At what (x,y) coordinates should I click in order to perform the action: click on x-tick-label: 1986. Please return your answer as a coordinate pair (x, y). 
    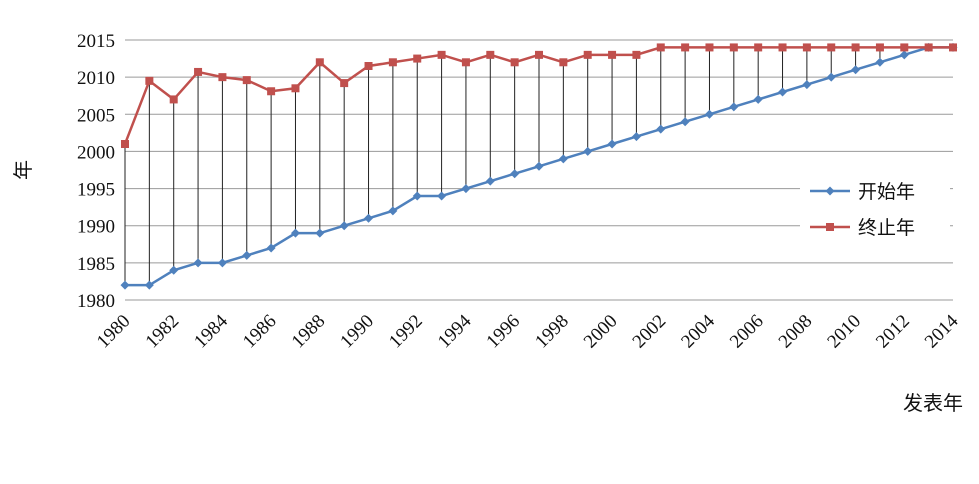
    Looking at the image, I should click on (260, 332).